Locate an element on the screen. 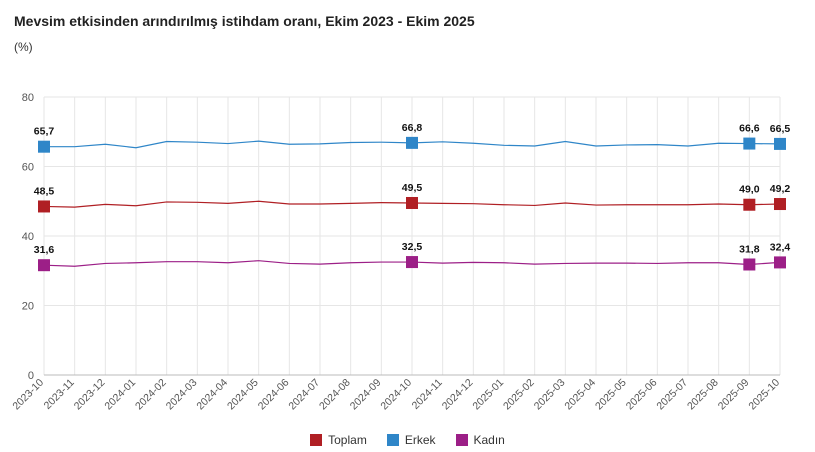 This screenshot has width=815, height=452. y-tick-label: 40 is located at coordinates (28, 237).